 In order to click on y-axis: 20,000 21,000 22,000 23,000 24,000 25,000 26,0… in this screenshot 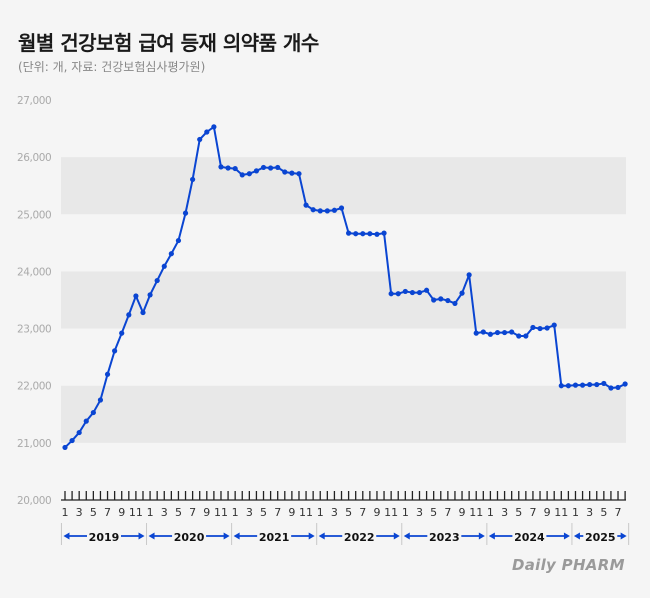, I will do `click(34, 301)`.